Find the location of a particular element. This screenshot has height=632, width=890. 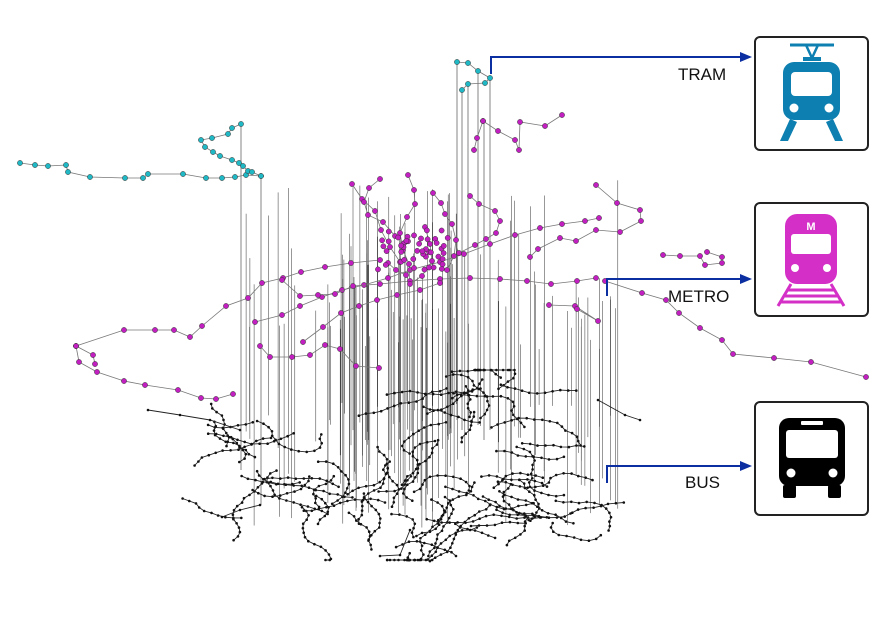

bus-icon is located at coordinates (811, 458).